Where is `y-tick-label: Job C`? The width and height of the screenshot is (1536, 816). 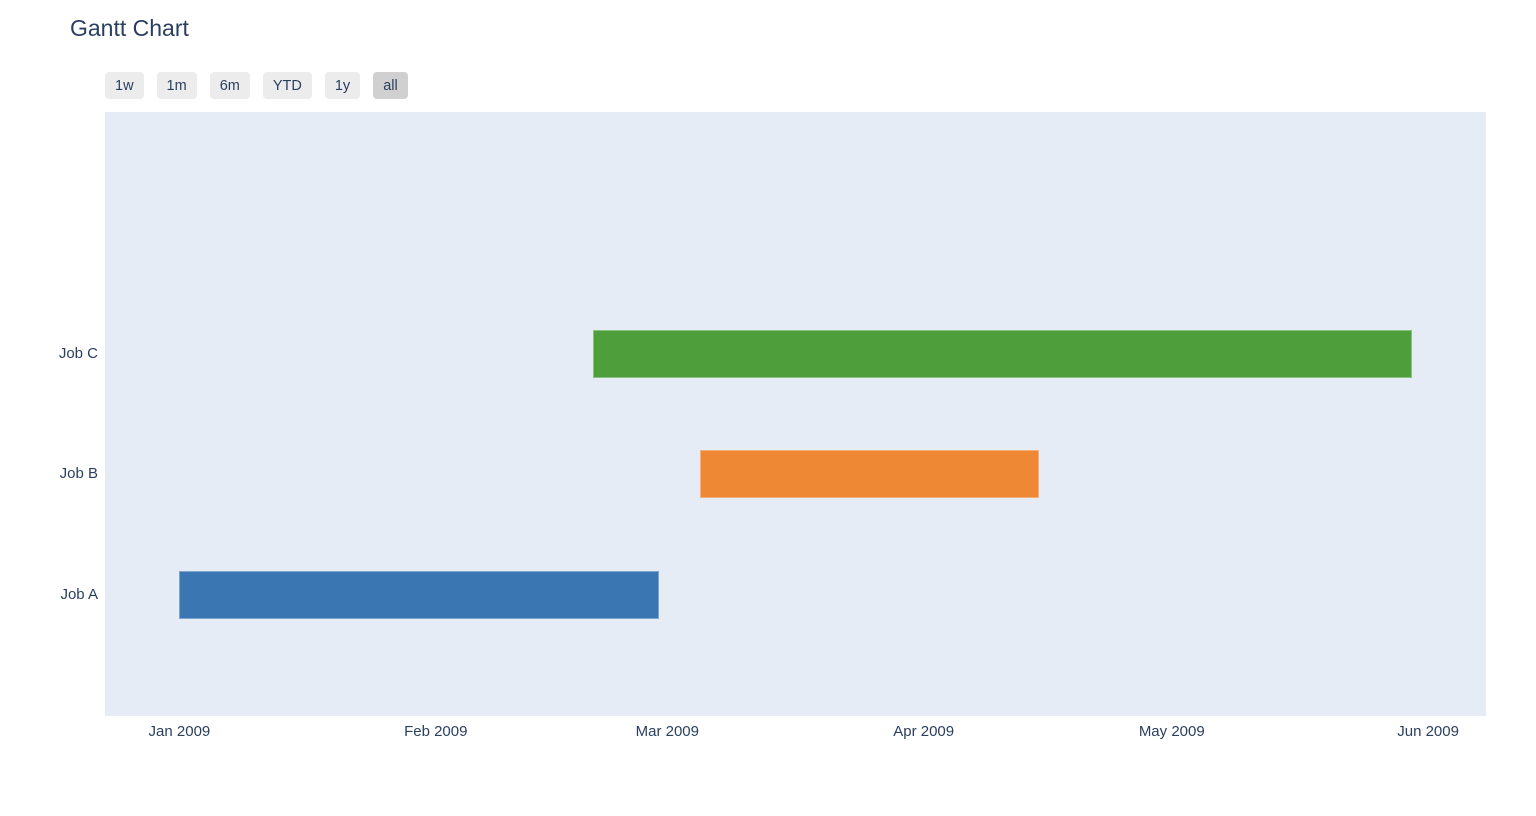 y-tick-label: Job C is located at coordinates (78, 353).